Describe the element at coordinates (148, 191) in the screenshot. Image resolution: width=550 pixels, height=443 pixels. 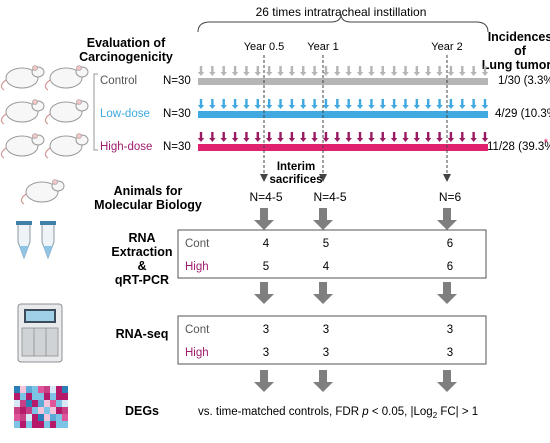
I see `molecular-title-line1: Animals for` at that location.